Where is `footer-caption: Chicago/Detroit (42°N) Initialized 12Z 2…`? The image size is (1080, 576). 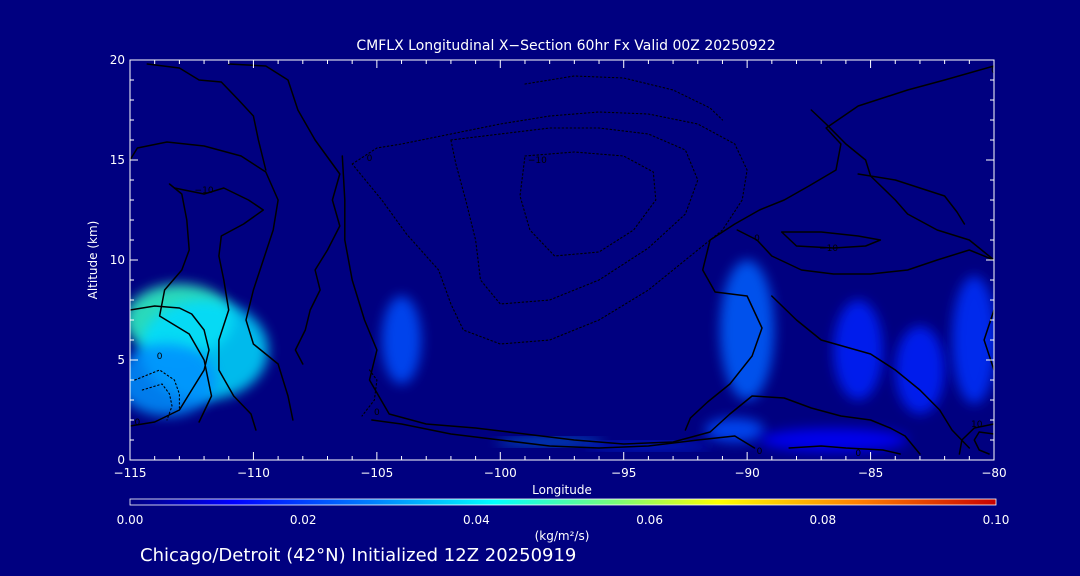
footer-caption: Chicago/Detroit (42°N) Initialized 12Z 2… is located at coordinates (358, 555).